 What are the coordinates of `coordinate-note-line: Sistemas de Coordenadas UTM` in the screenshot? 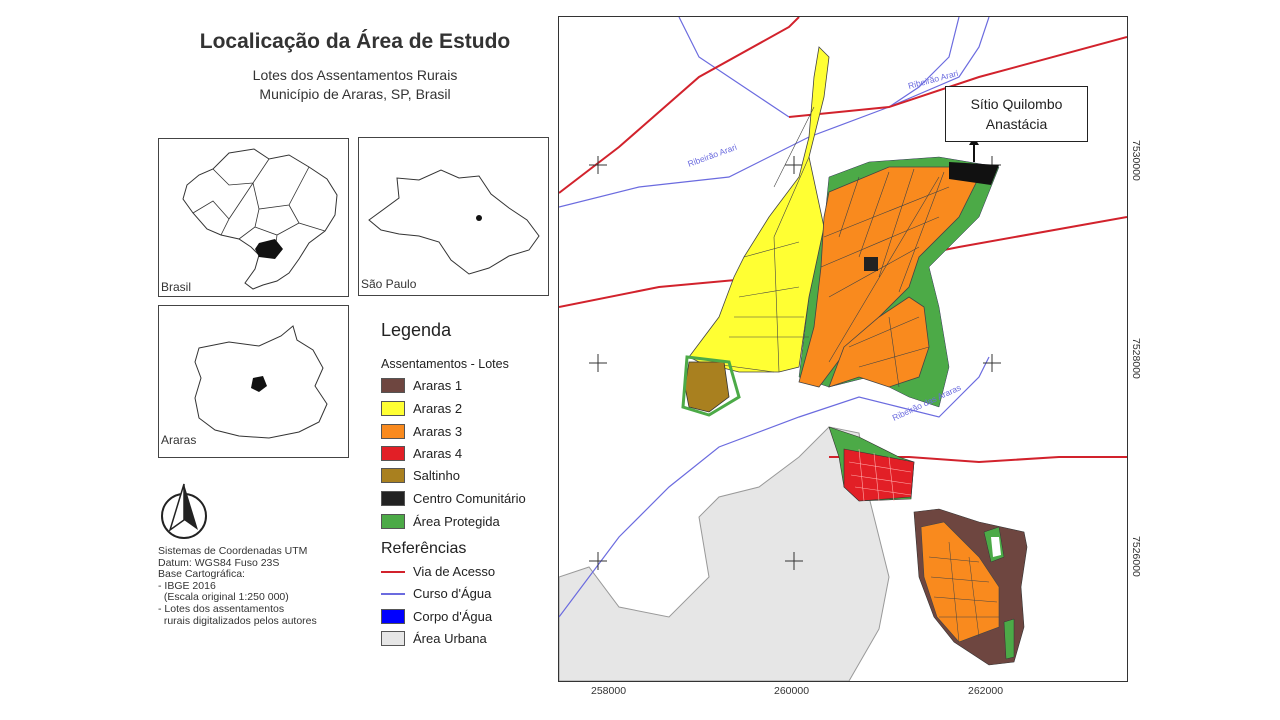 It's located at (233, 551).